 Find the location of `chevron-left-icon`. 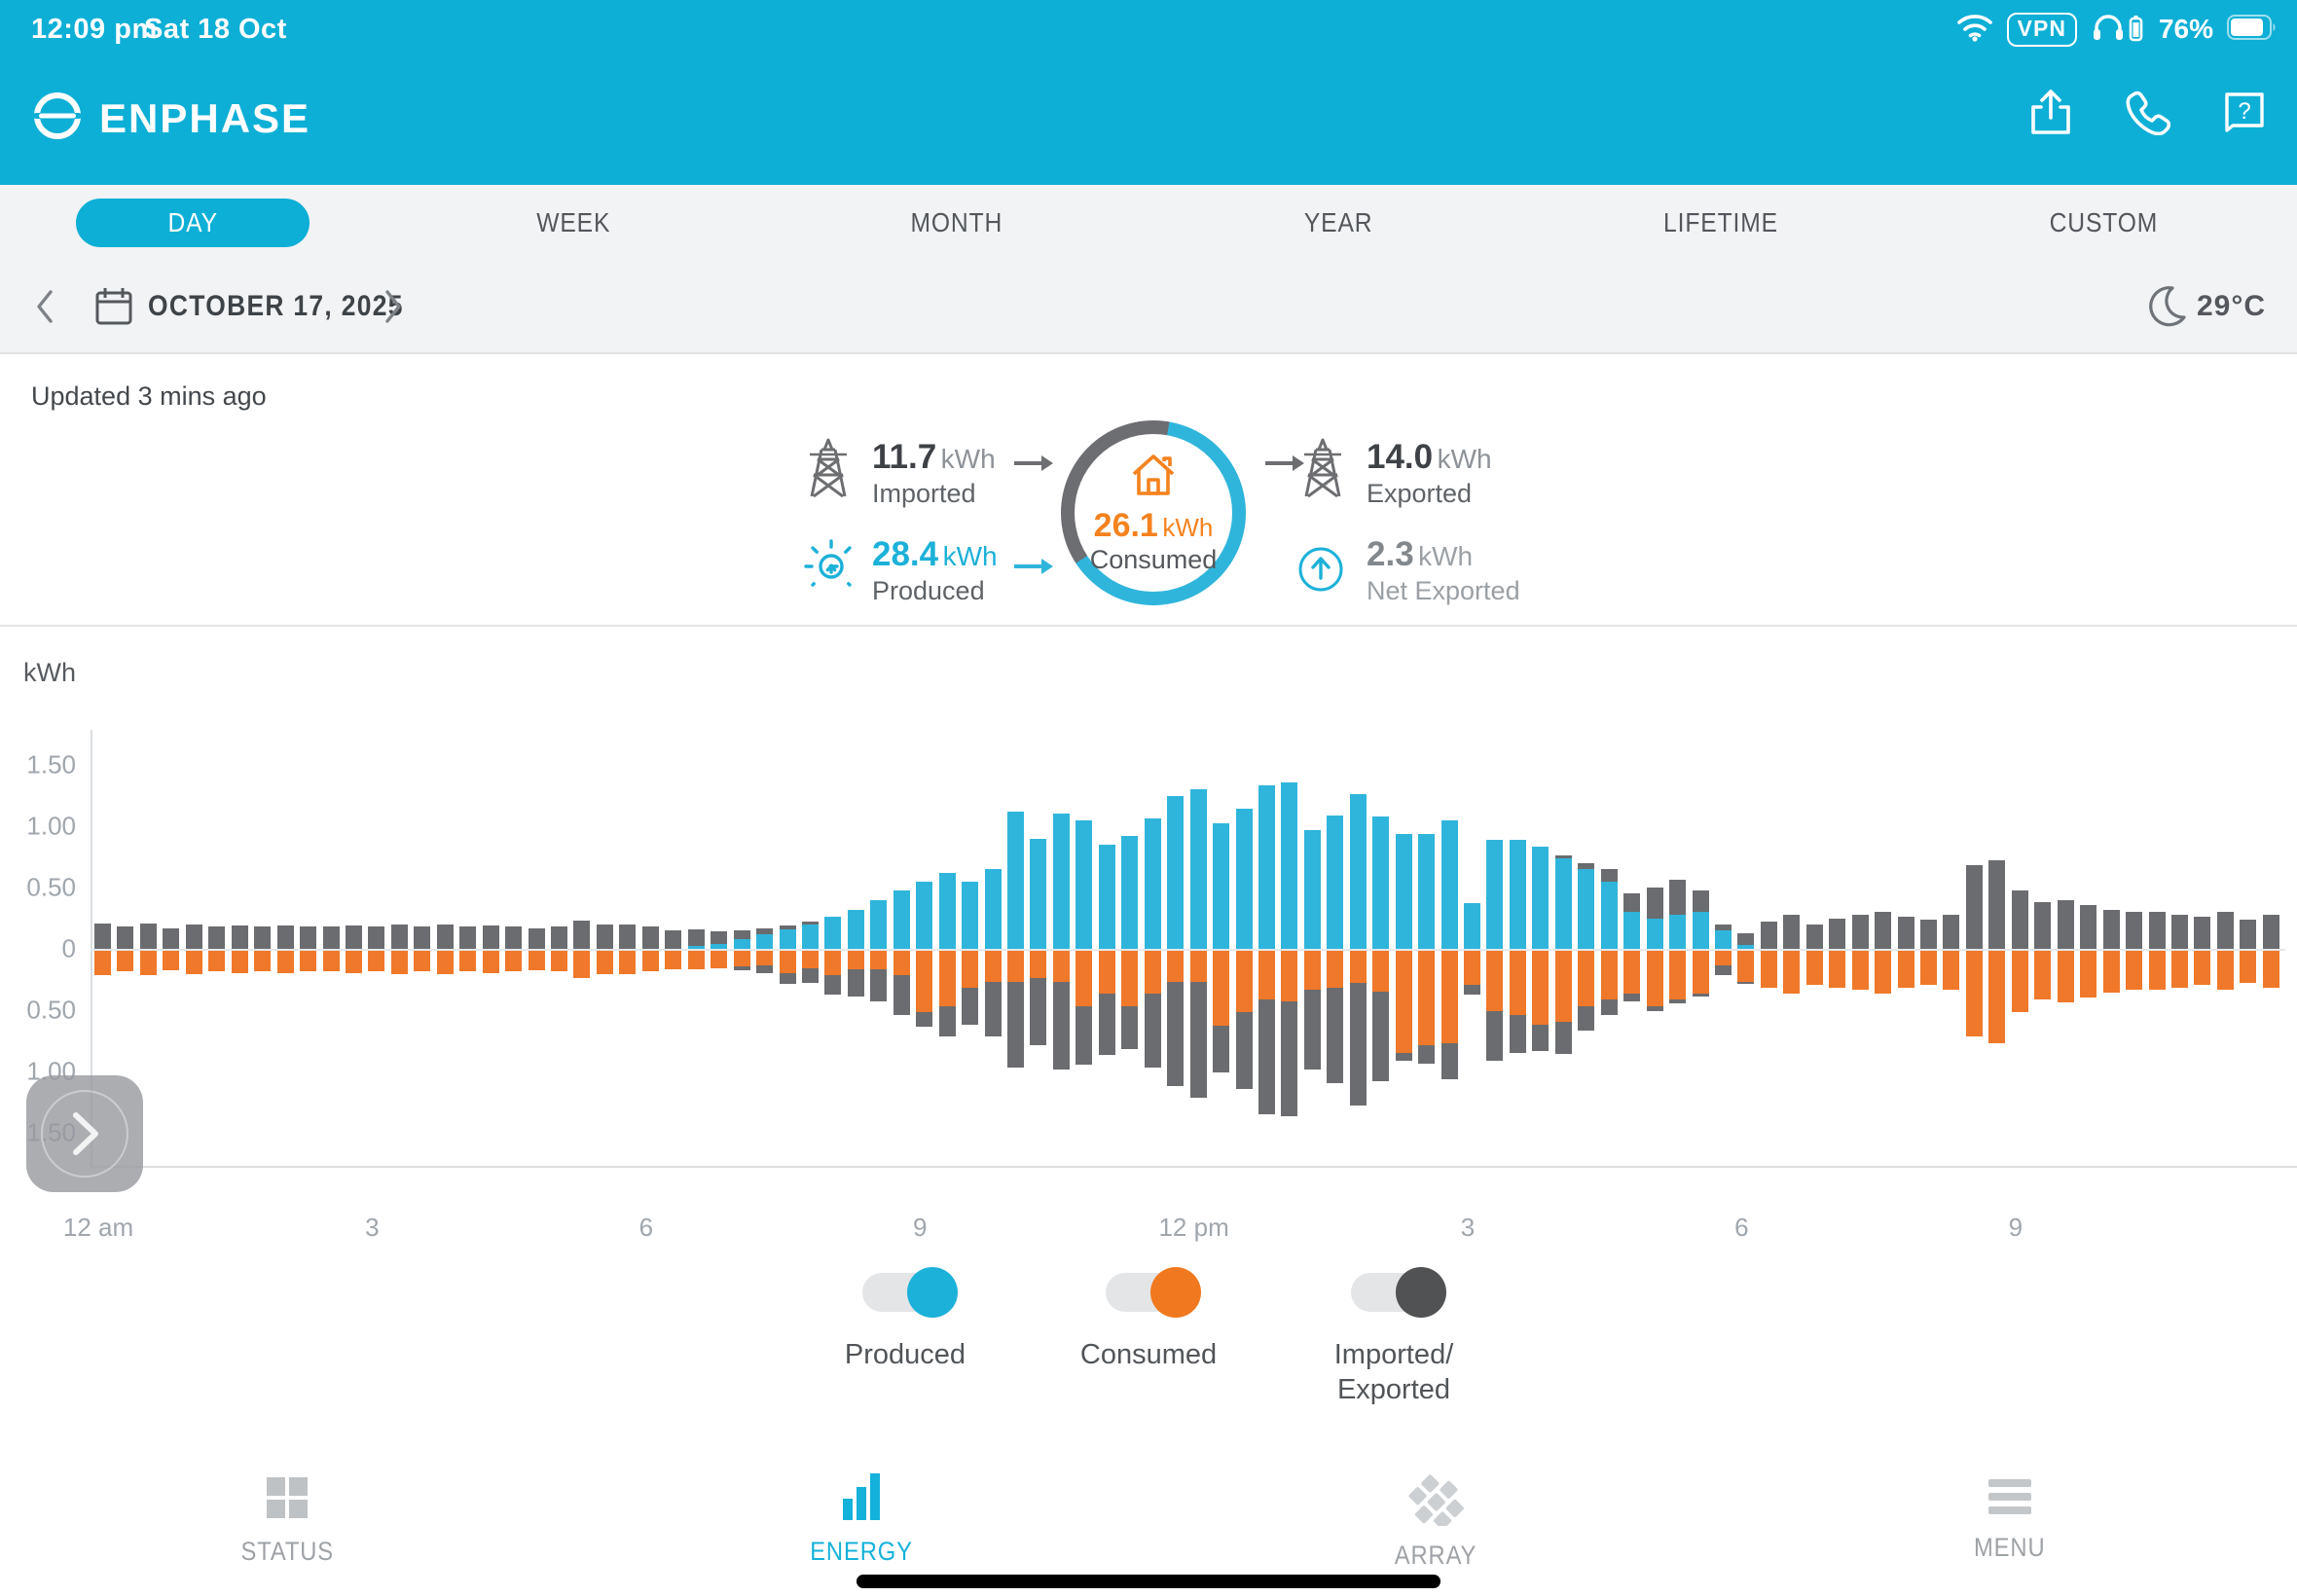

chevron-left-icon is located at coordinates (44, 309).